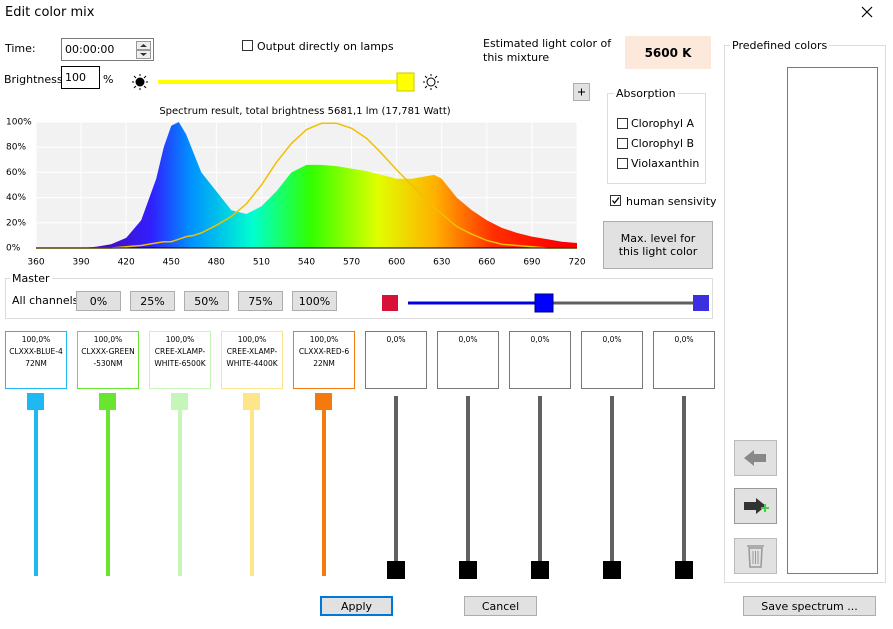 The image size is (893, 629). I want to click on output-label: Output directly on lamps, so click(325, 46).